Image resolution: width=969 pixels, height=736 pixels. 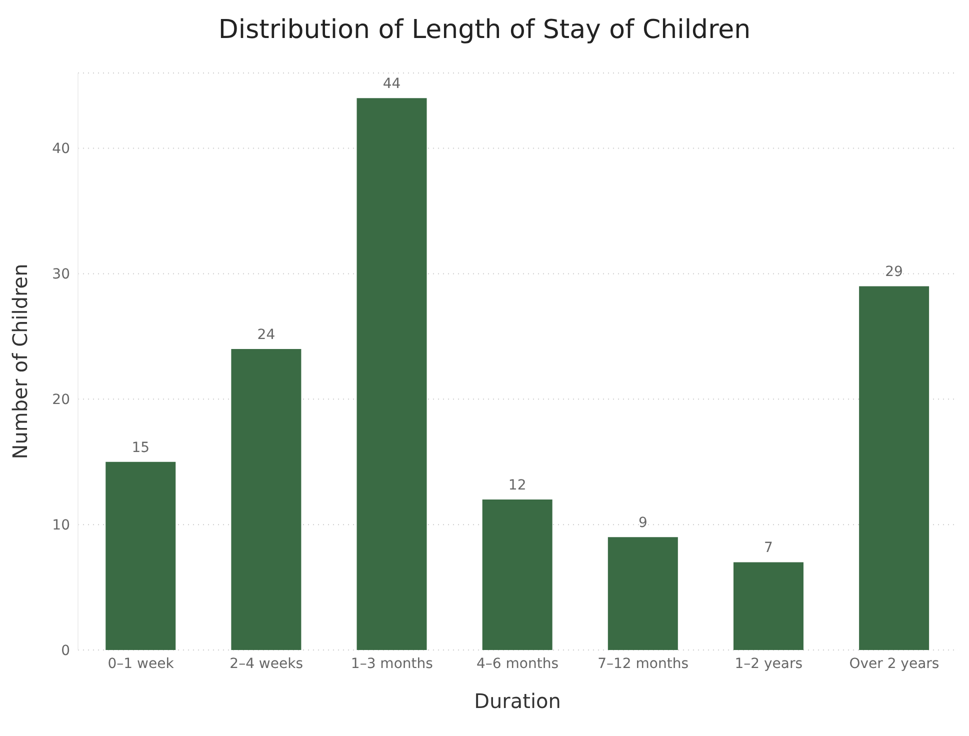 What do you see at coordinates (517, 664) in the screenshot?
I see `x-tick-label: 4–6 months` at bounding box center [517, 664].